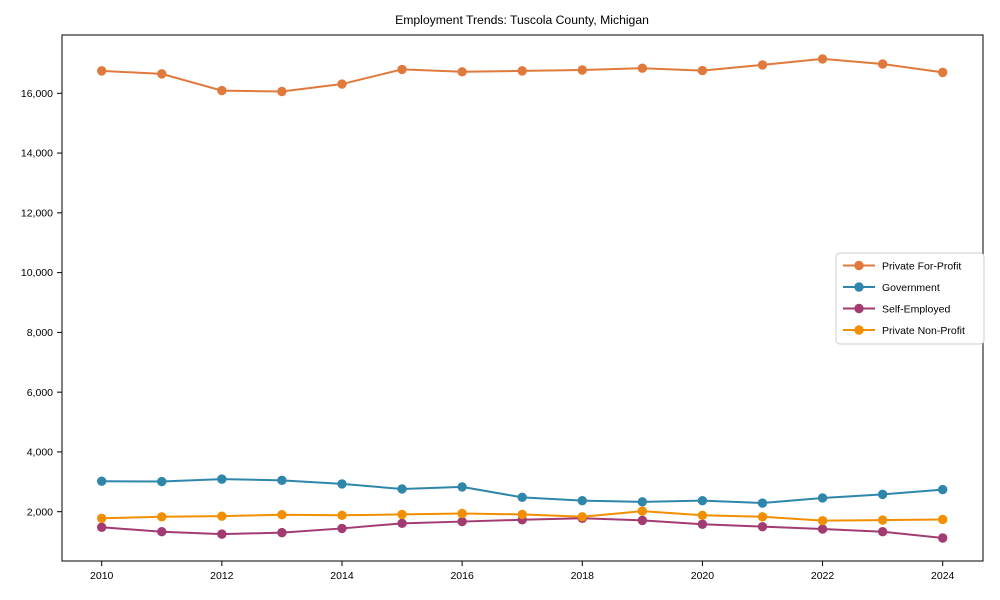 Image resolution: width=1000 pixels, height=600 pixels. I want to click on x-tick-label: 2018, so click(583, 576).